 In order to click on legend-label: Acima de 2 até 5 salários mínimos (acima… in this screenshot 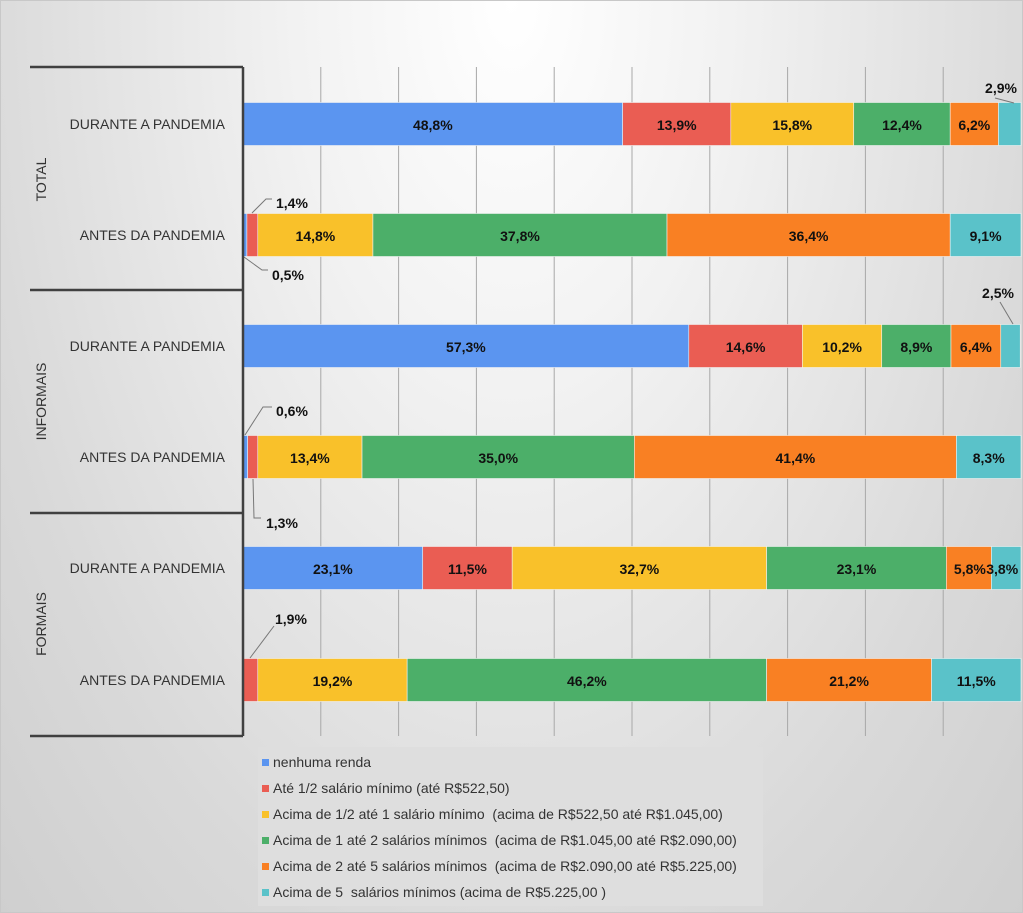, I will do `click(505, 866)`.